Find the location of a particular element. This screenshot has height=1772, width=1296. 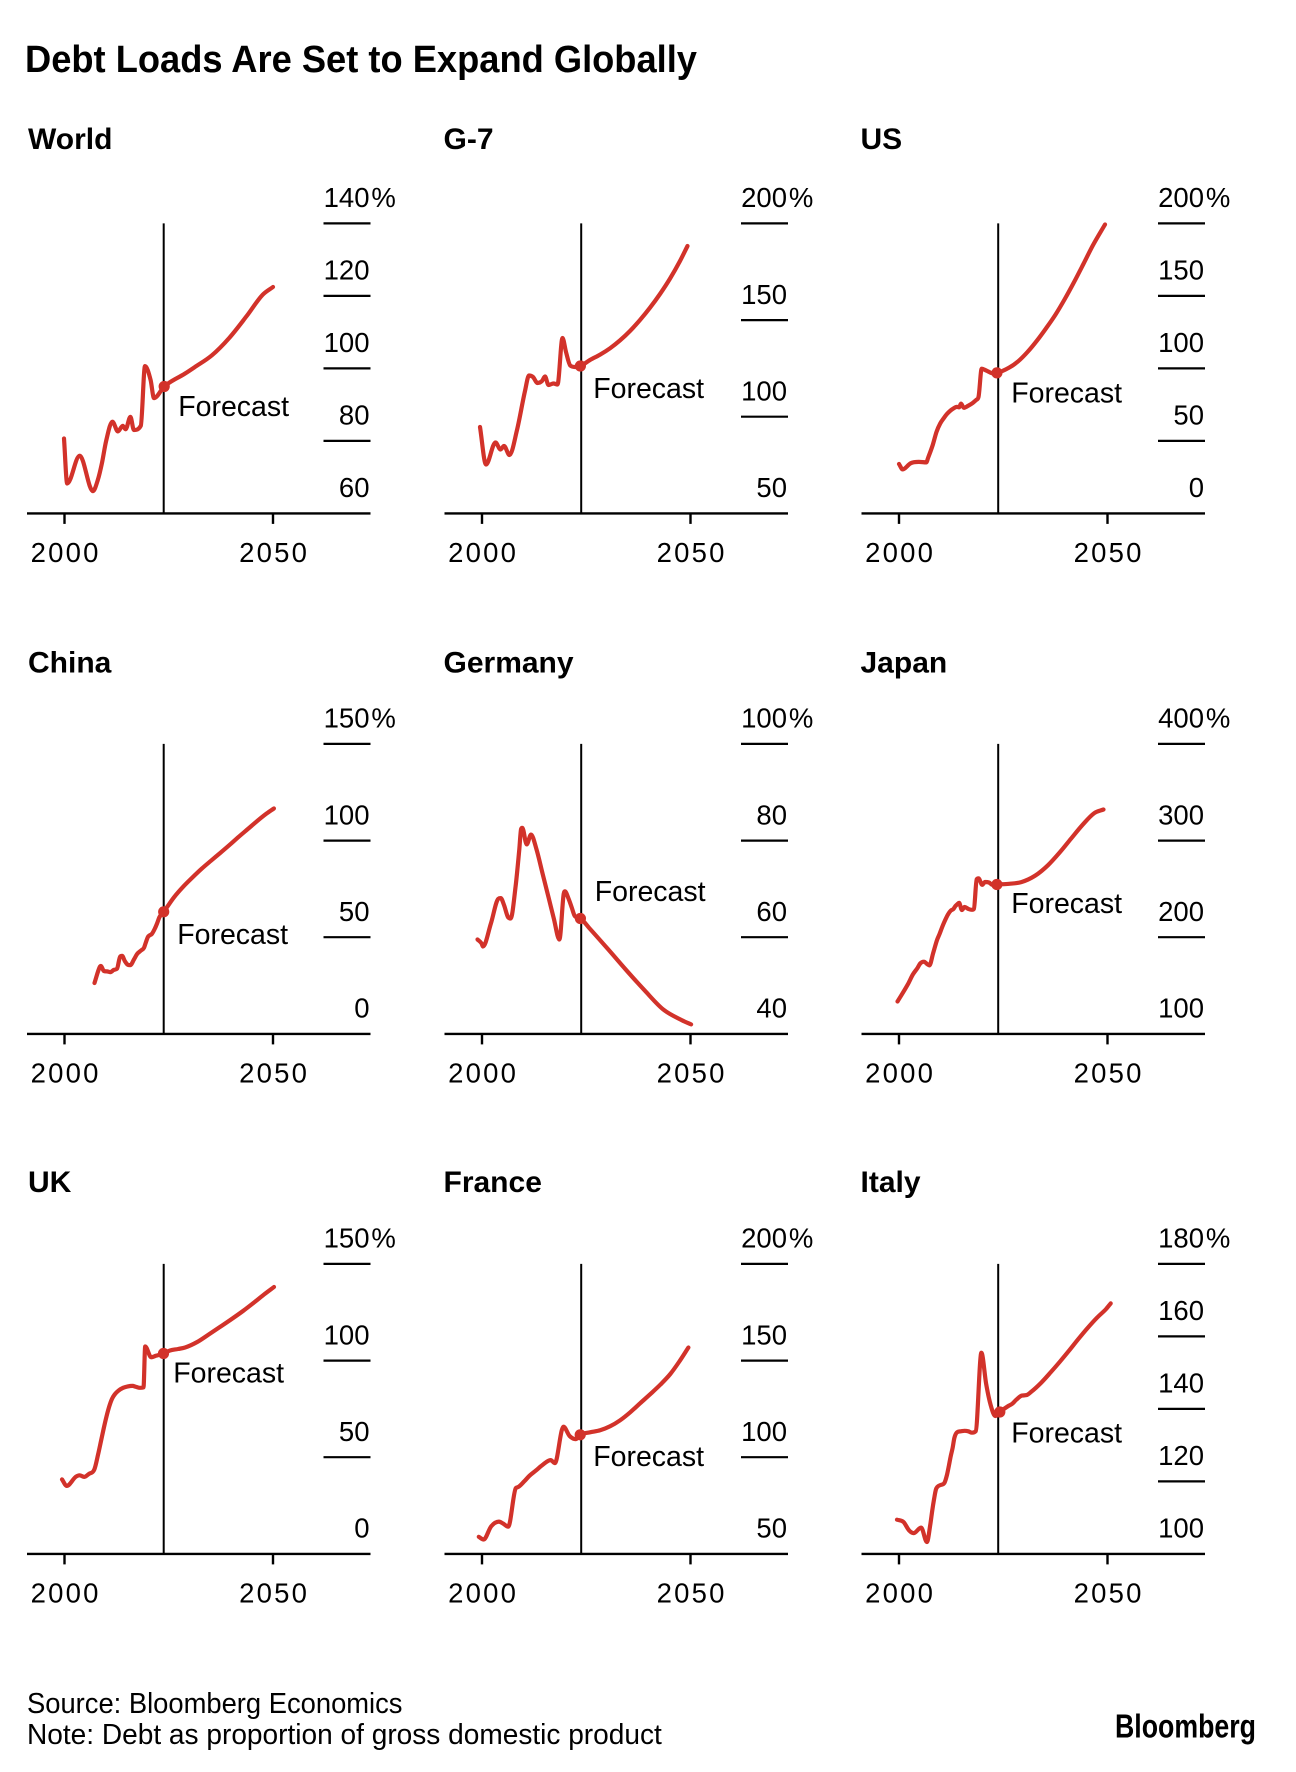

svg-text: 300 is located at coordinates (1181, 814).